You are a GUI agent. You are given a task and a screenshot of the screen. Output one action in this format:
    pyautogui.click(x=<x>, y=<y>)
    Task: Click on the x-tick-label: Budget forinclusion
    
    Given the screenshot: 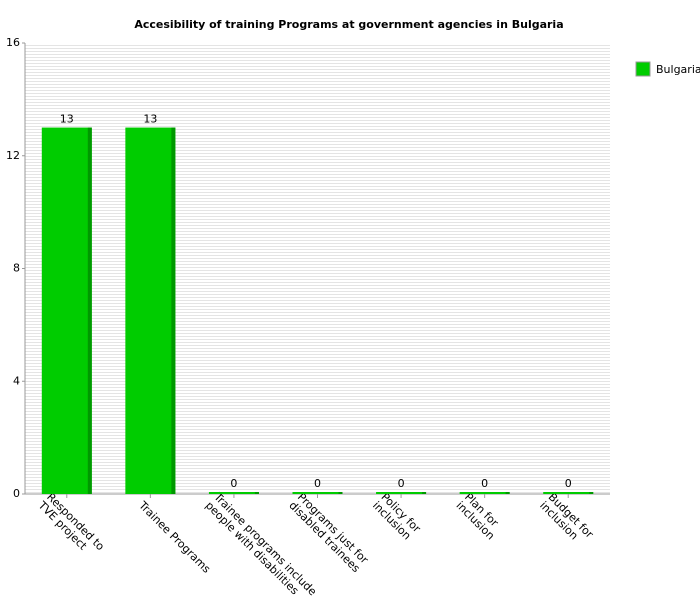 What is the action you would take?
    pyautogui.click(x=566, y=519)
    